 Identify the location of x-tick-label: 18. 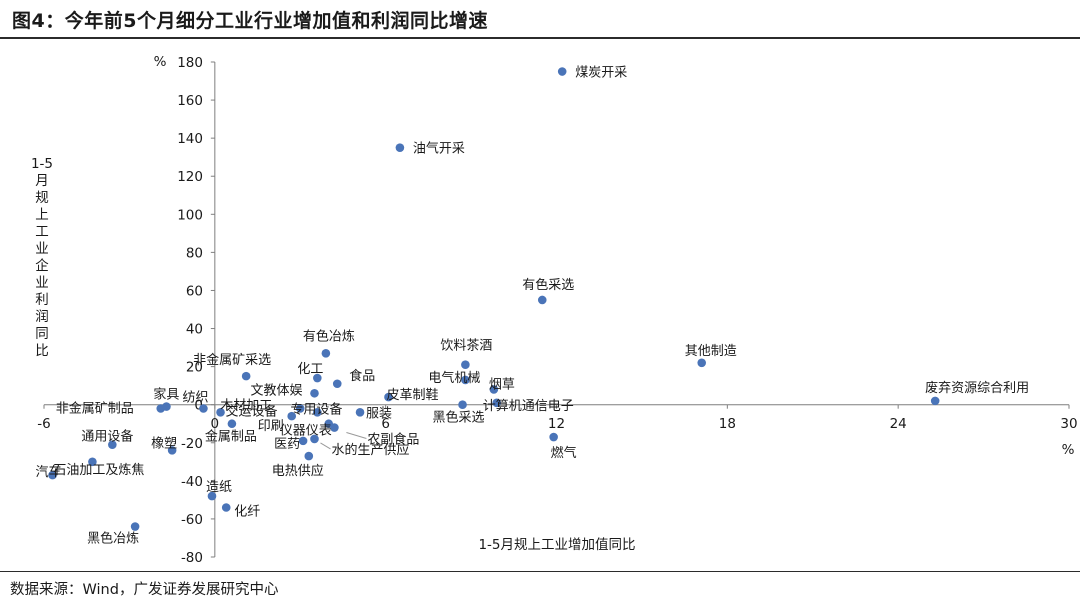
(727, 424).